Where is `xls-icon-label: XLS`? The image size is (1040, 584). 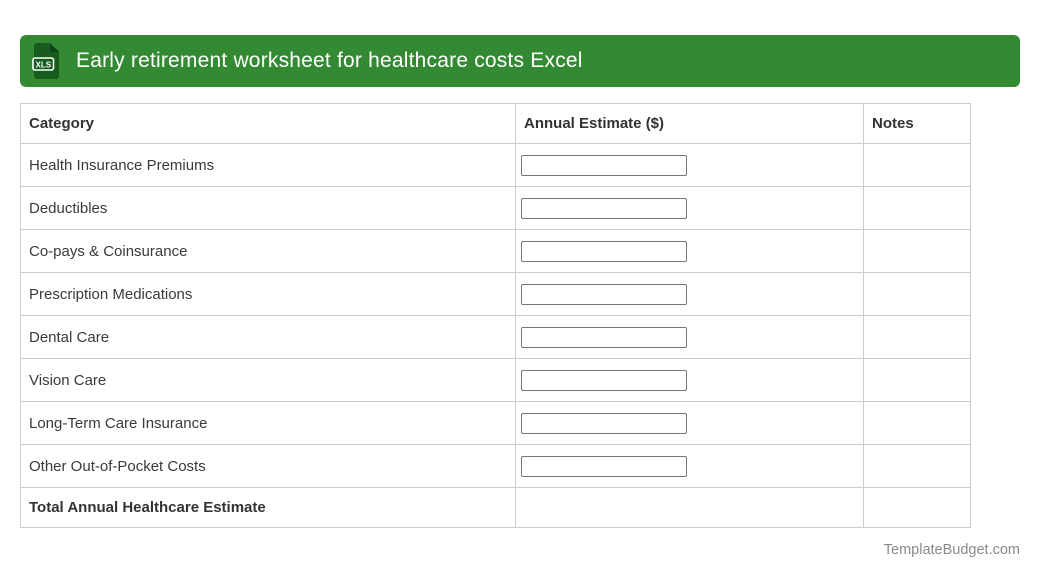
xls-icon-label: XLS is located at coordinates (44, 64).